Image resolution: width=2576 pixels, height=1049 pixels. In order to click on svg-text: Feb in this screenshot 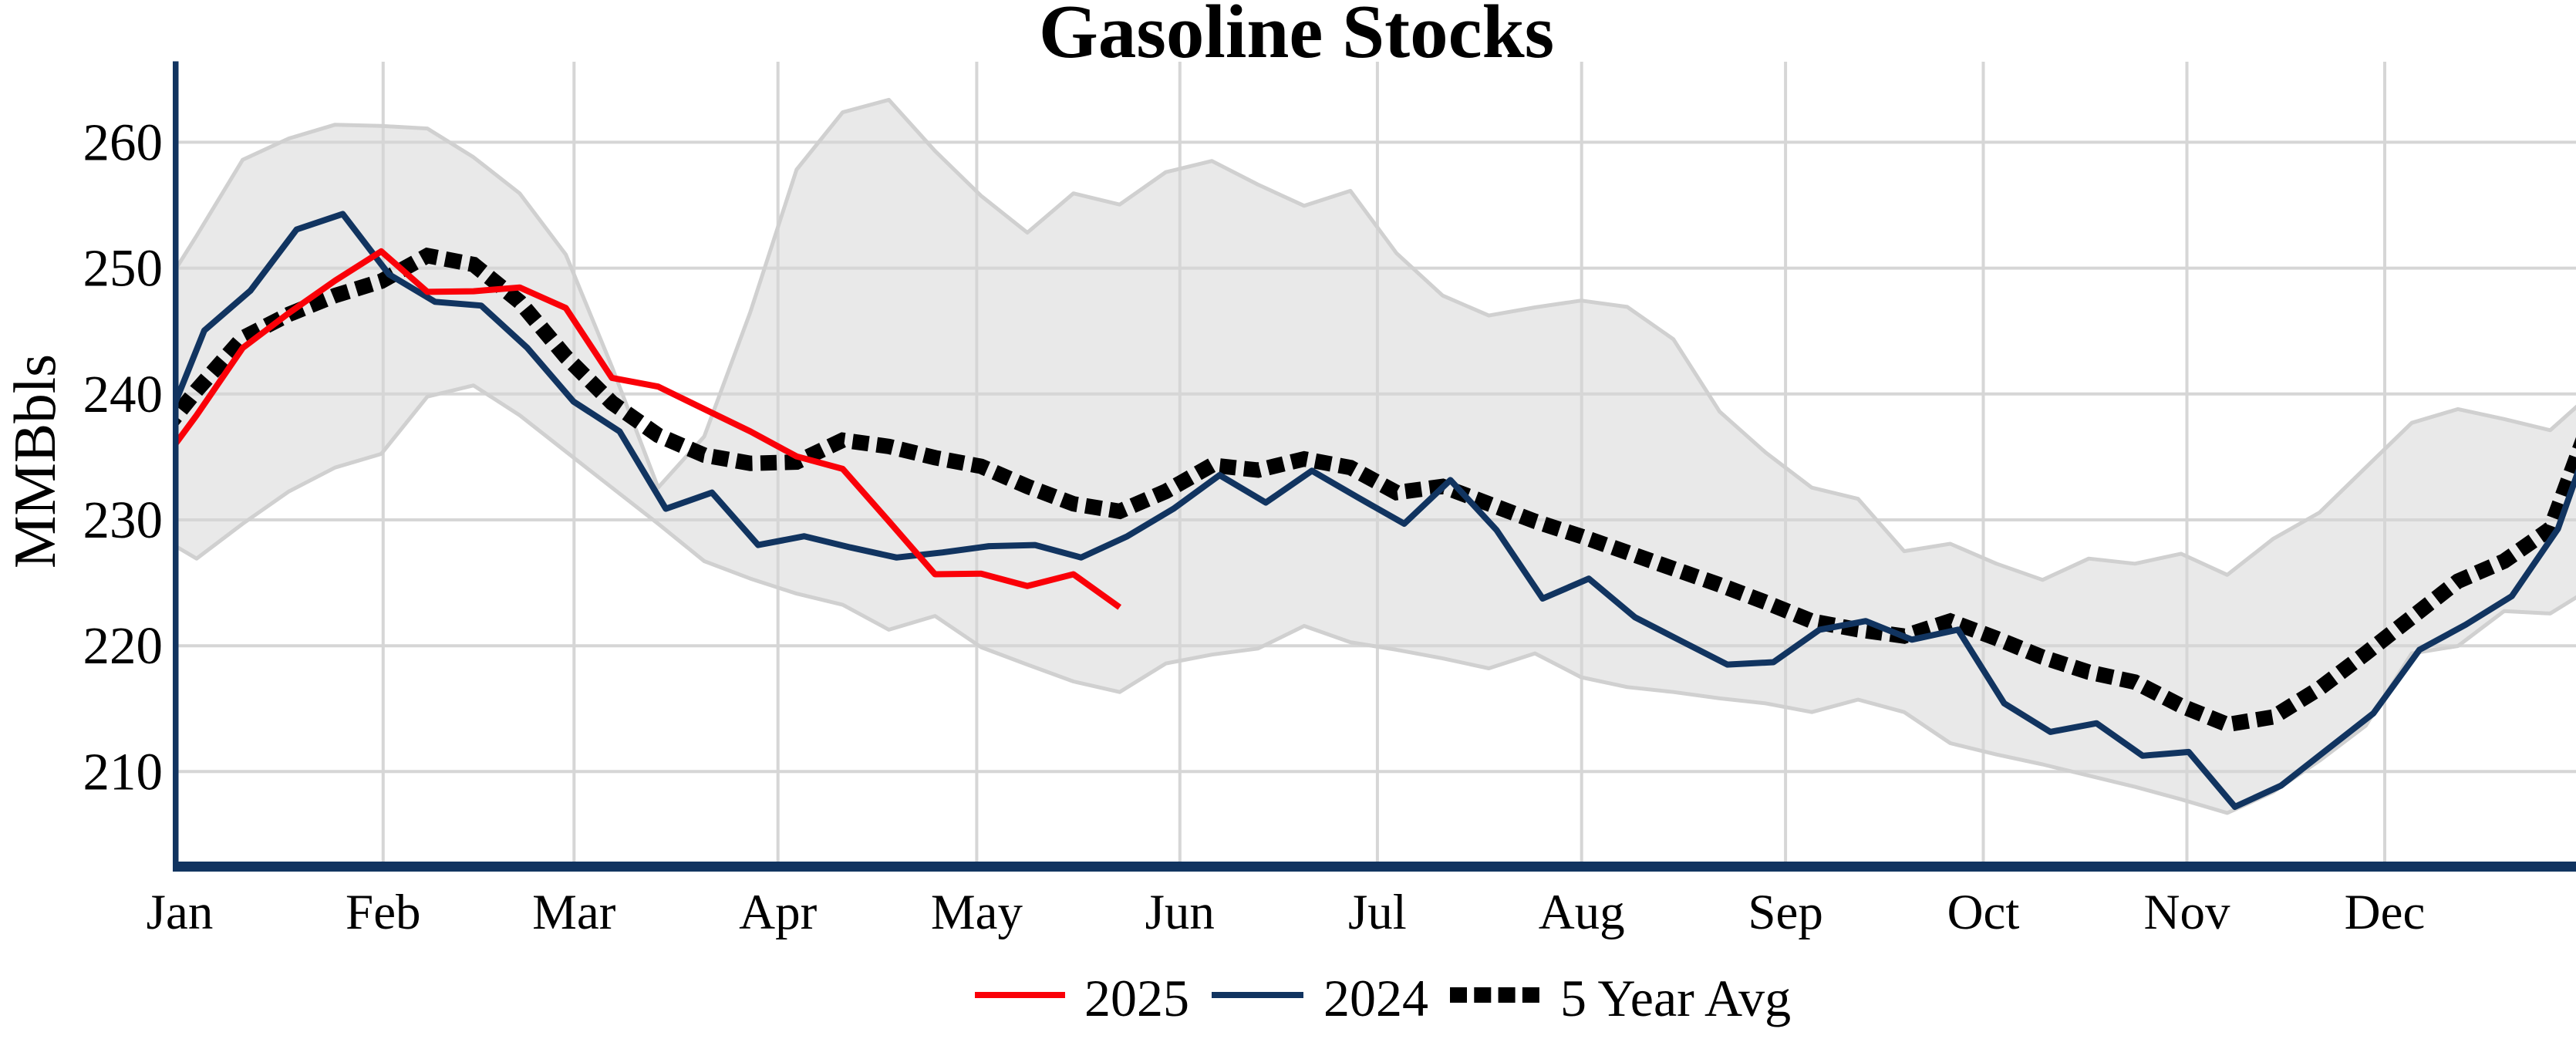, I will do `click(383, 912)`.